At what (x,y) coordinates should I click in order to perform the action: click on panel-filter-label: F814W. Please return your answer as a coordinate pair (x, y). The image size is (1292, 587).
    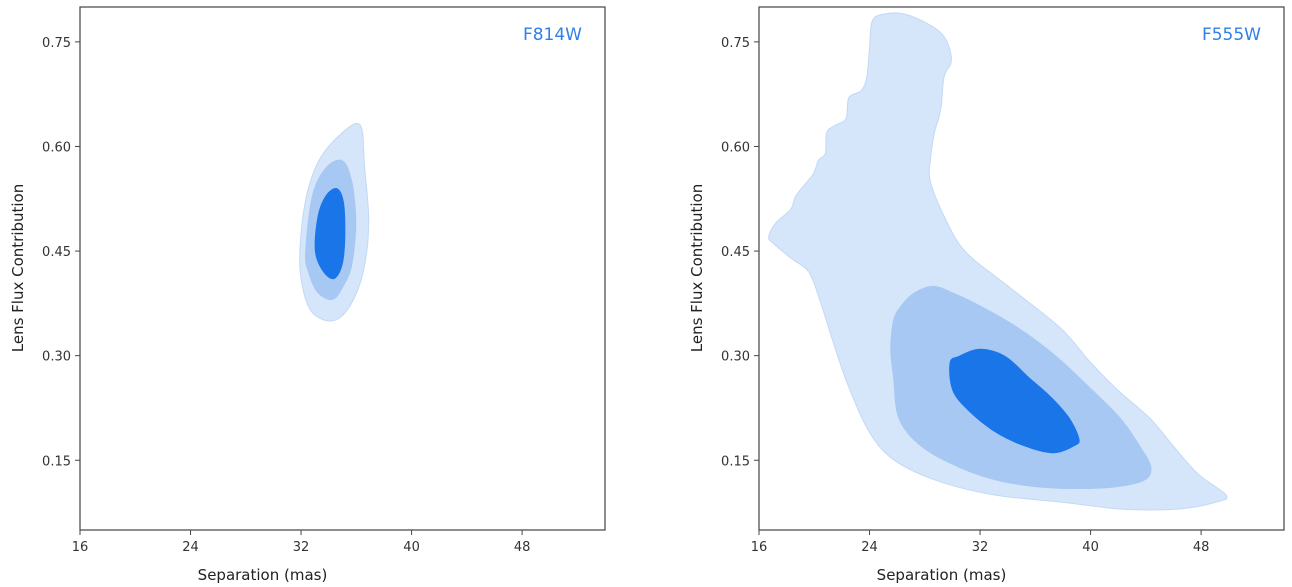
    Looking at the image, I should click on (552, 35).